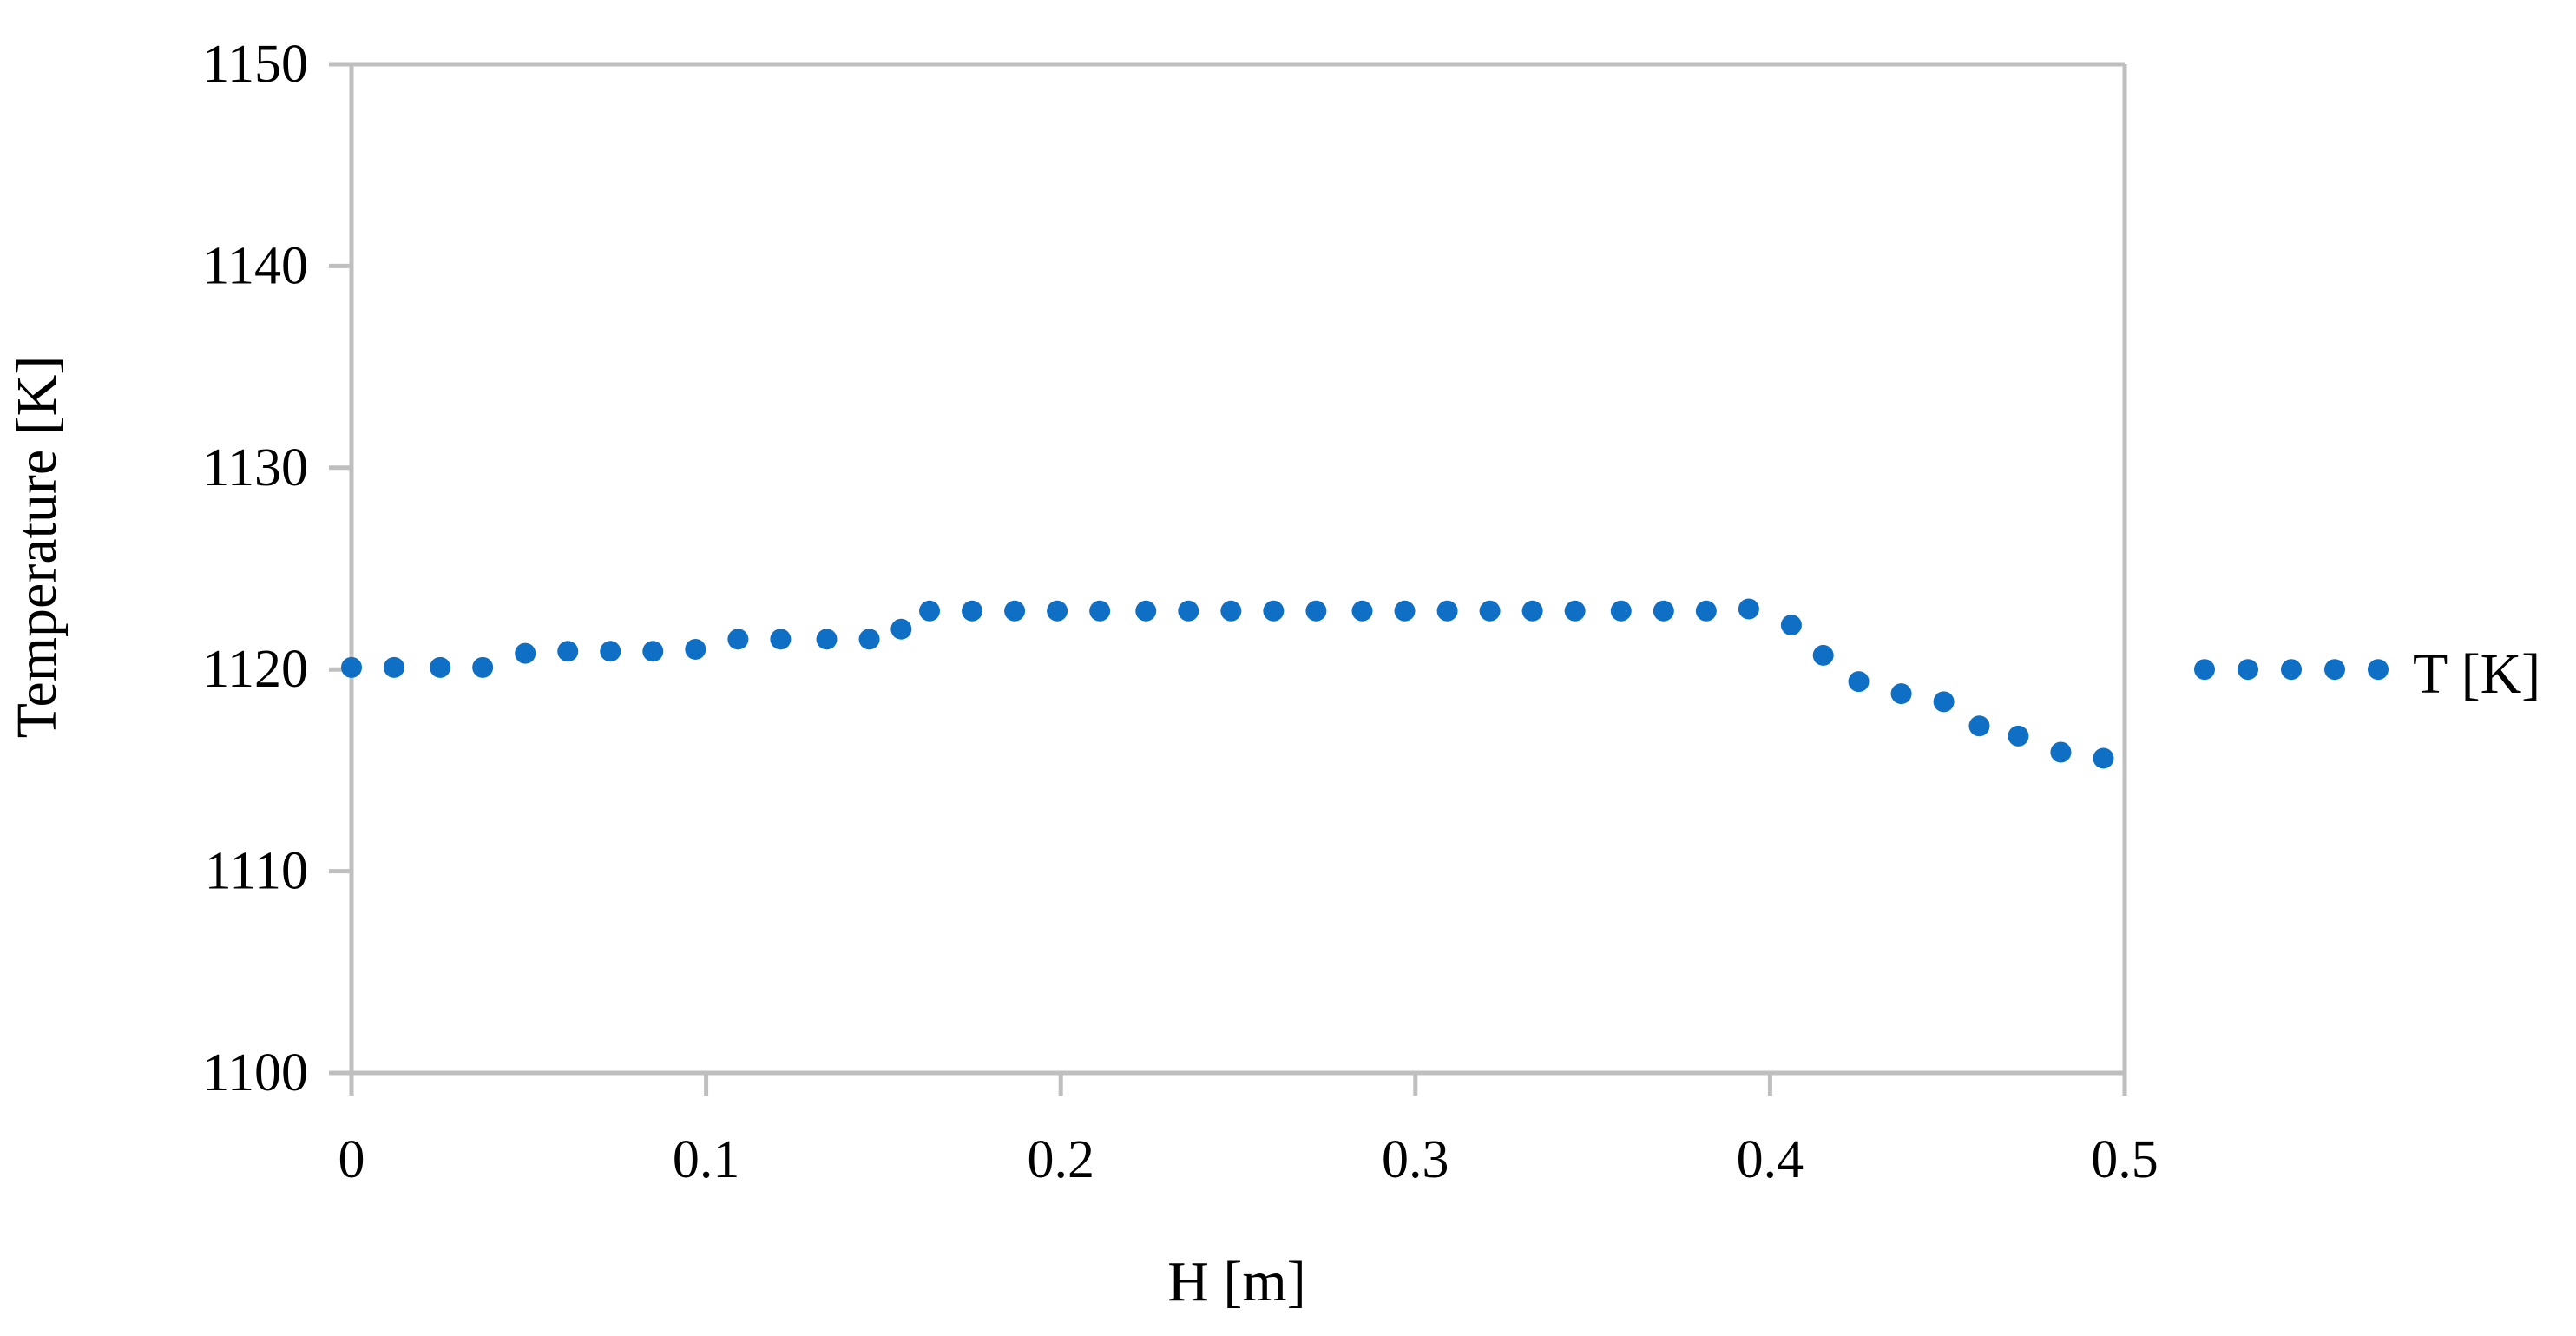  What do you see at coordinates (255, 568) in the screenshot?
I see `y-tick-labels: 1100 1110 1120 1130 1140 1150` at bounding box center [255, 568].